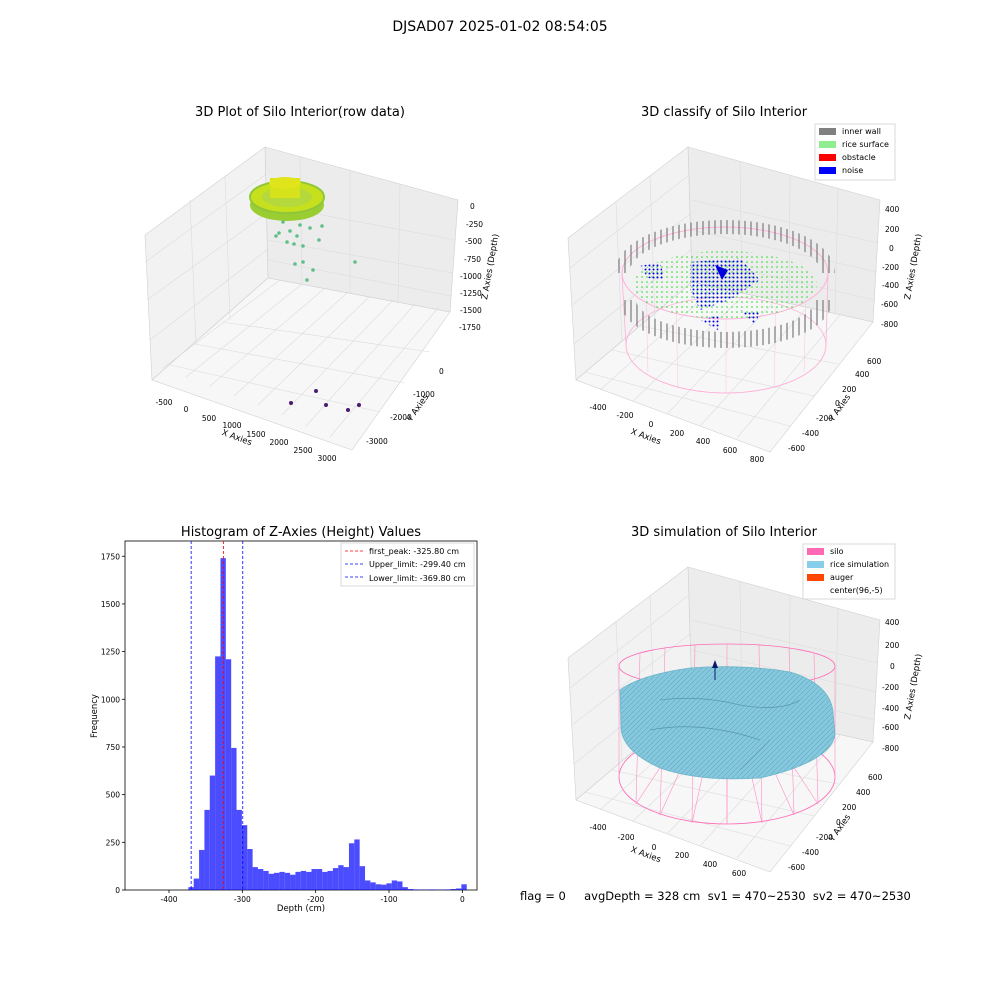  Describe the element at coordinates (890, 727) in the screenshot. I see `z-tick: -600` at that location.